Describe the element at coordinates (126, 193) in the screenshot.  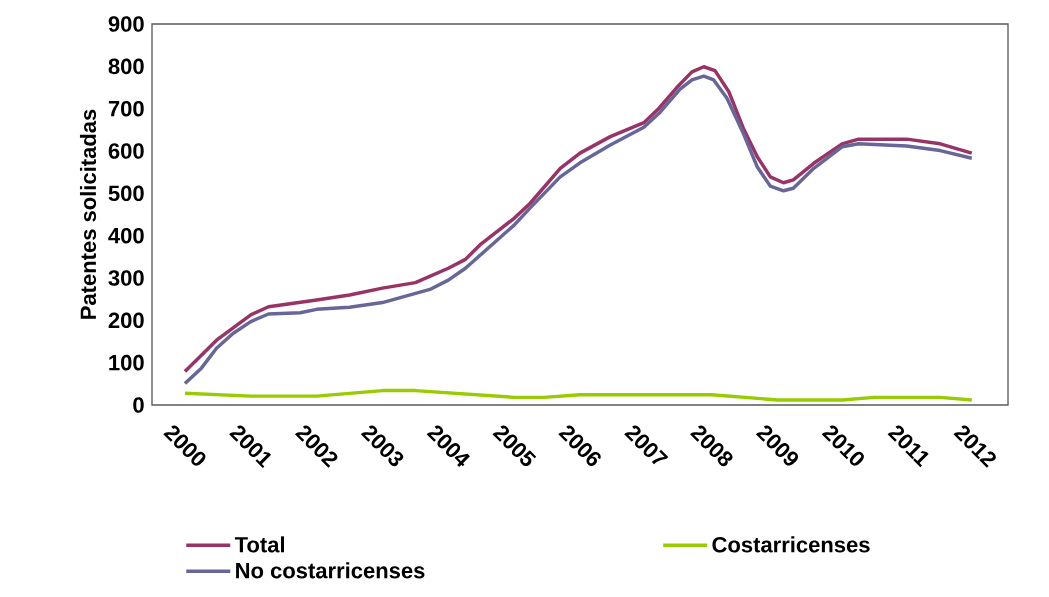
I see `y-tick-label: 500` at that location.